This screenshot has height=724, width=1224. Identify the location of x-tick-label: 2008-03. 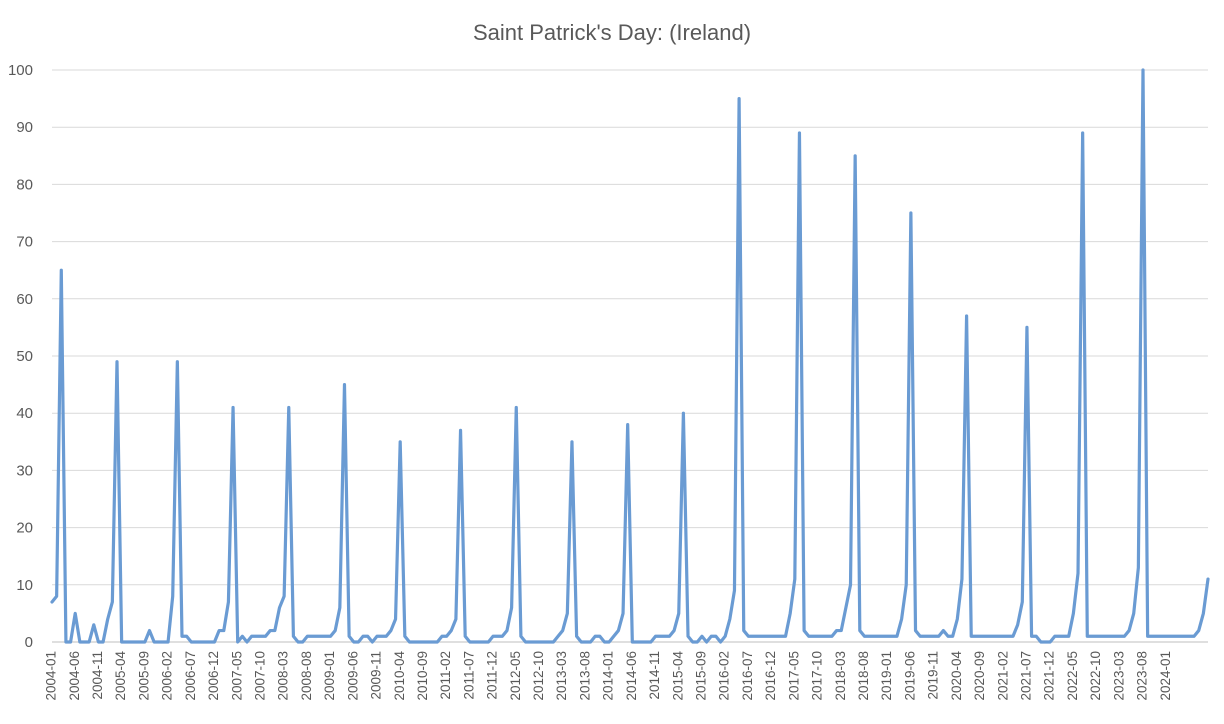
(283, 676).